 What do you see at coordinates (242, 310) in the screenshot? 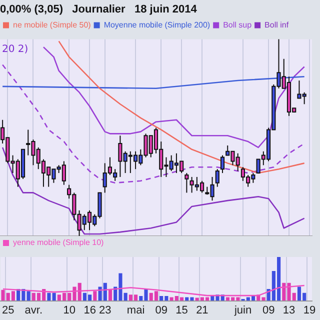
I see `x-tick-label: juin` at bounding box center [242, 310].